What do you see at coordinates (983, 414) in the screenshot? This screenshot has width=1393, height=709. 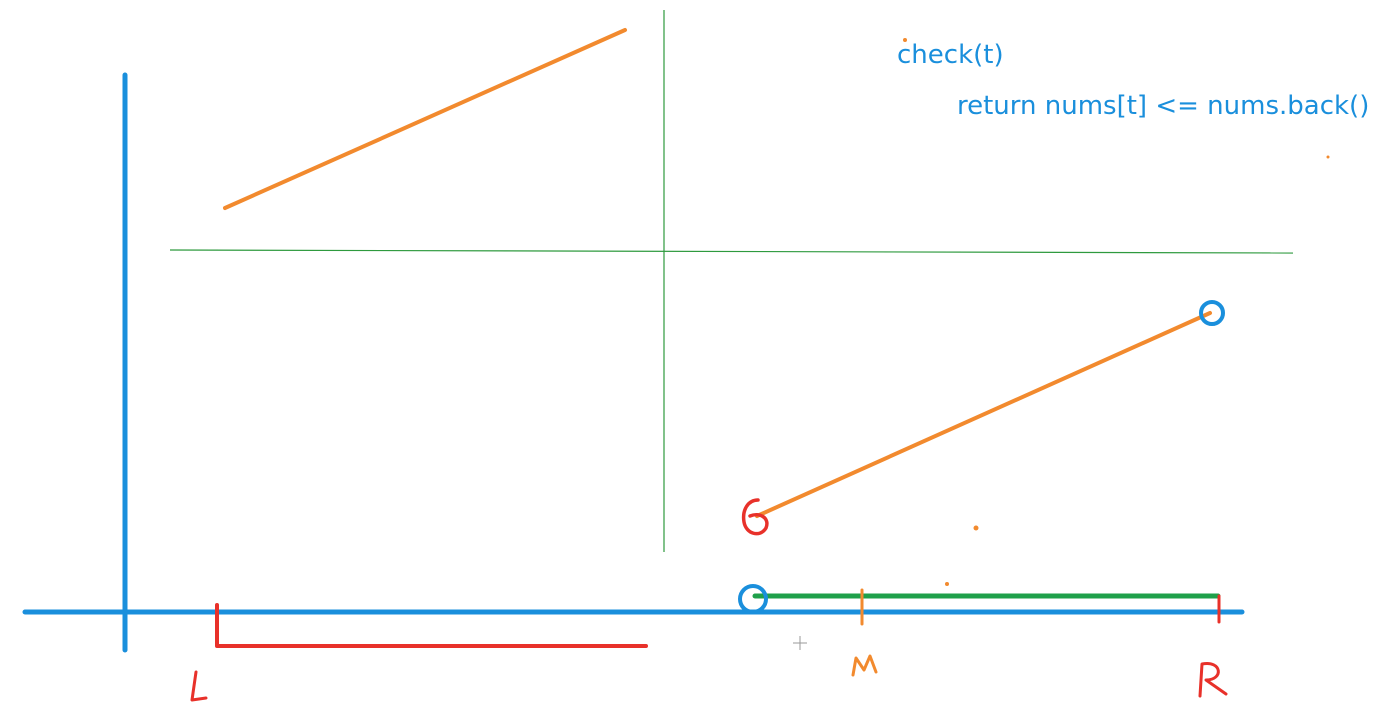 I see `lower-ascending-segment` at bounding box center [983, 414].